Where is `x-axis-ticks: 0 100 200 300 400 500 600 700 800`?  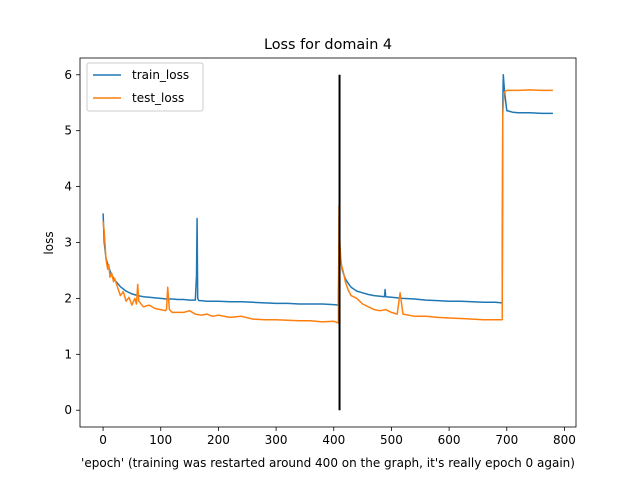 x-axis-ticks: 0 100 200 300 400 500 600 700 800 is located at coordinates (337, 437).